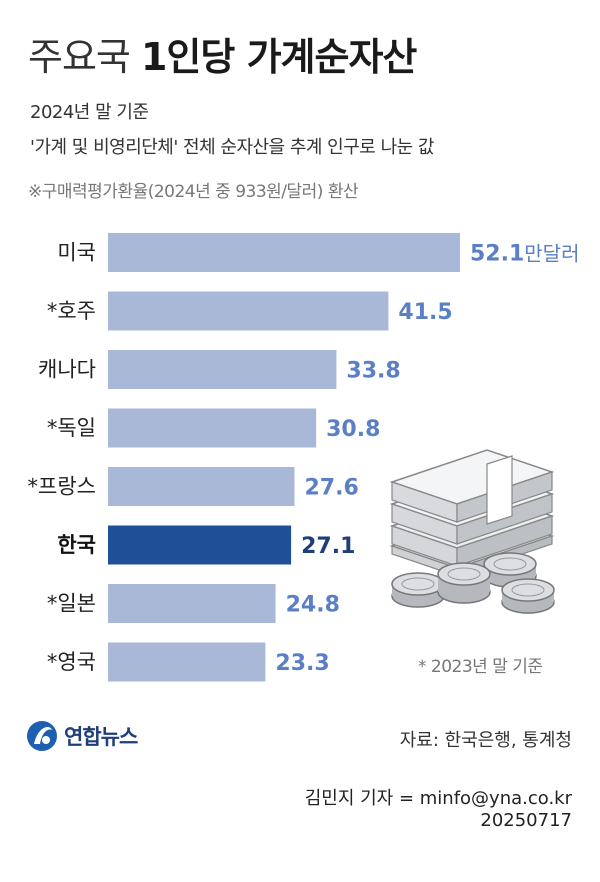 This screenshot has height=882, width=600. I want to click on value-label-2: 33.8, so click(373, 371).